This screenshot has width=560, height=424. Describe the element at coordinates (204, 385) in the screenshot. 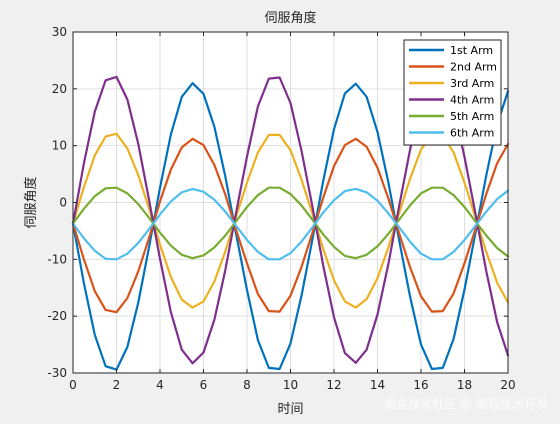

I see `x-tick-label-3: 6` at that location.